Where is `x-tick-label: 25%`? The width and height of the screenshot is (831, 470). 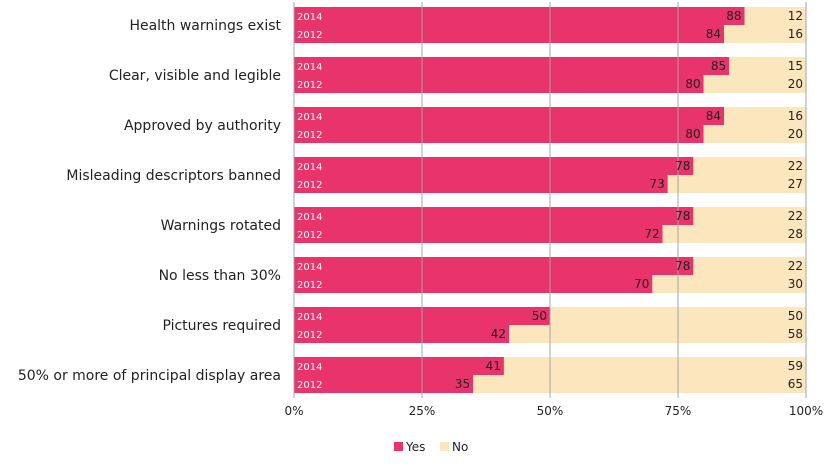 x-tick-label: 25% is located at coordinates (422, 411).